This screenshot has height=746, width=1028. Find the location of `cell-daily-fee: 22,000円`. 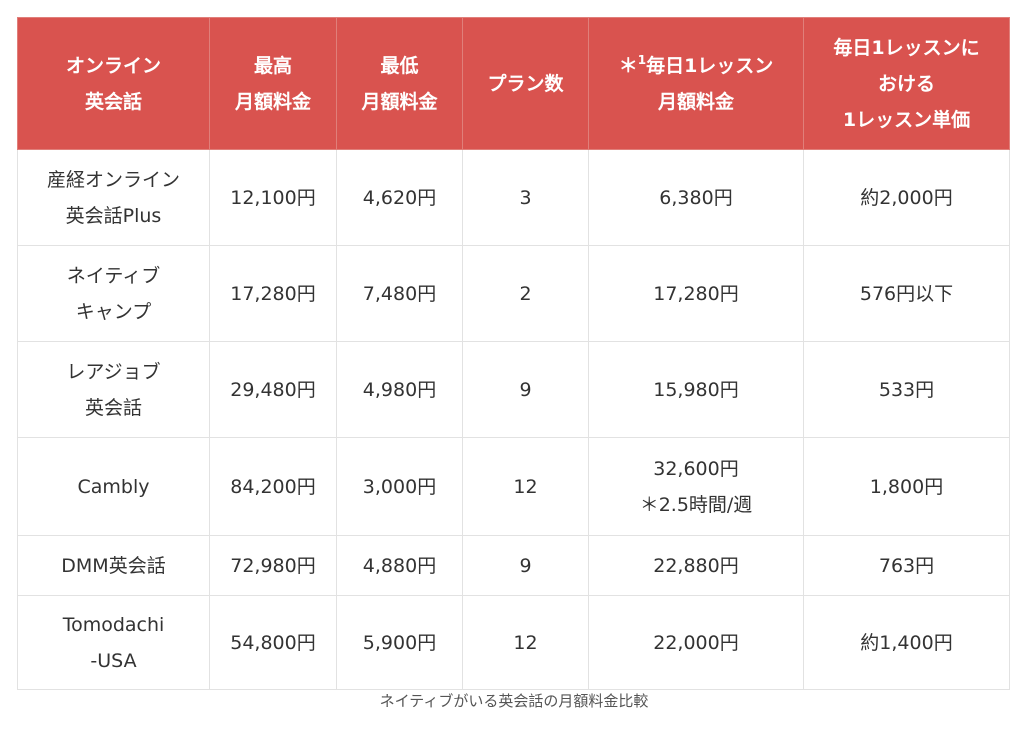

cell-daily-fee: 22,000円 is located at coordinates (696, 642).